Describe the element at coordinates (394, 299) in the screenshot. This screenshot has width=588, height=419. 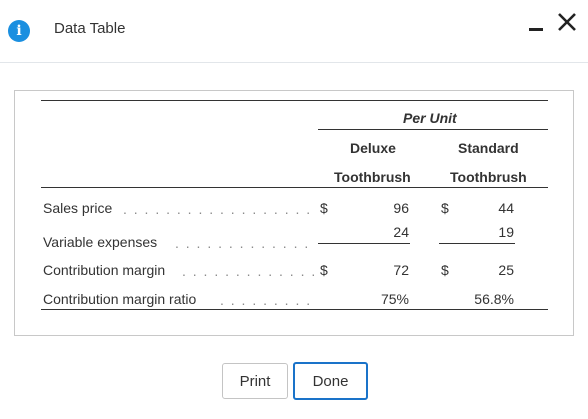
I see `deluxe-contribution-margin-ratio: 75%` at that location.